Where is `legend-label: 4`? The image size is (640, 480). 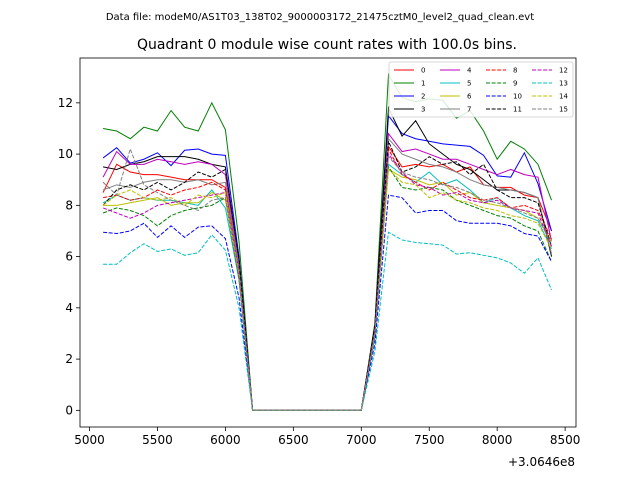
legend-label: 4 is located at coordinates (469, 71).